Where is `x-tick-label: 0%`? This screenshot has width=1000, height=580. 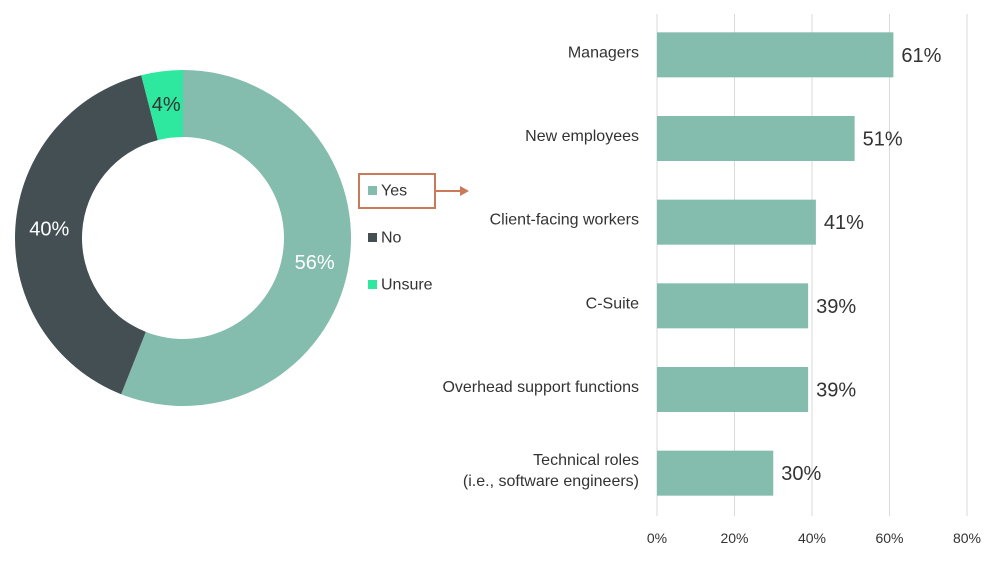
x-tick-label: 0% is located at coordinates (657, 538).